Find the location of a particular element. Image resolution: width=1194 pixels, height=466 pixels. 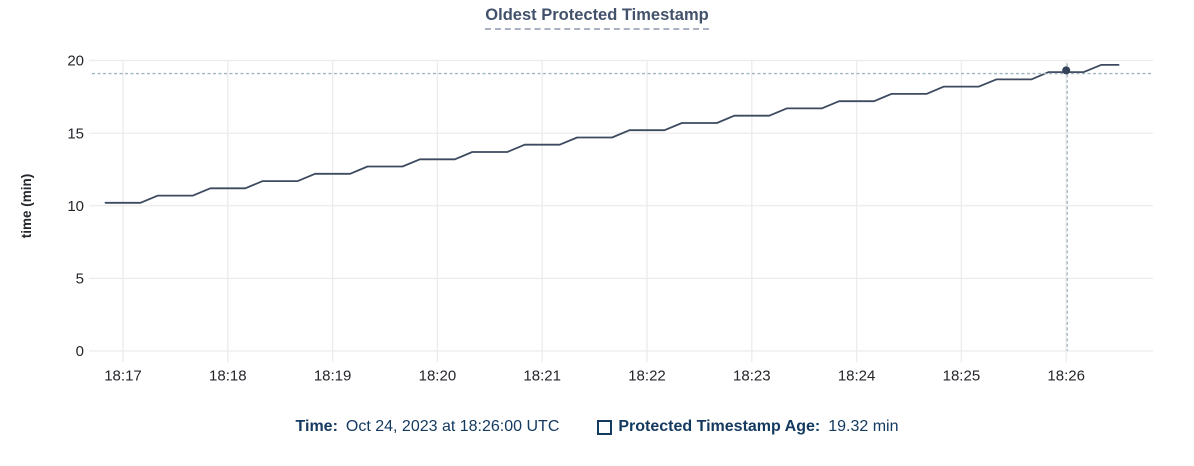

y-axis-tick-labels: 20 15 10 5 0 is located at coordinates (75, 207).